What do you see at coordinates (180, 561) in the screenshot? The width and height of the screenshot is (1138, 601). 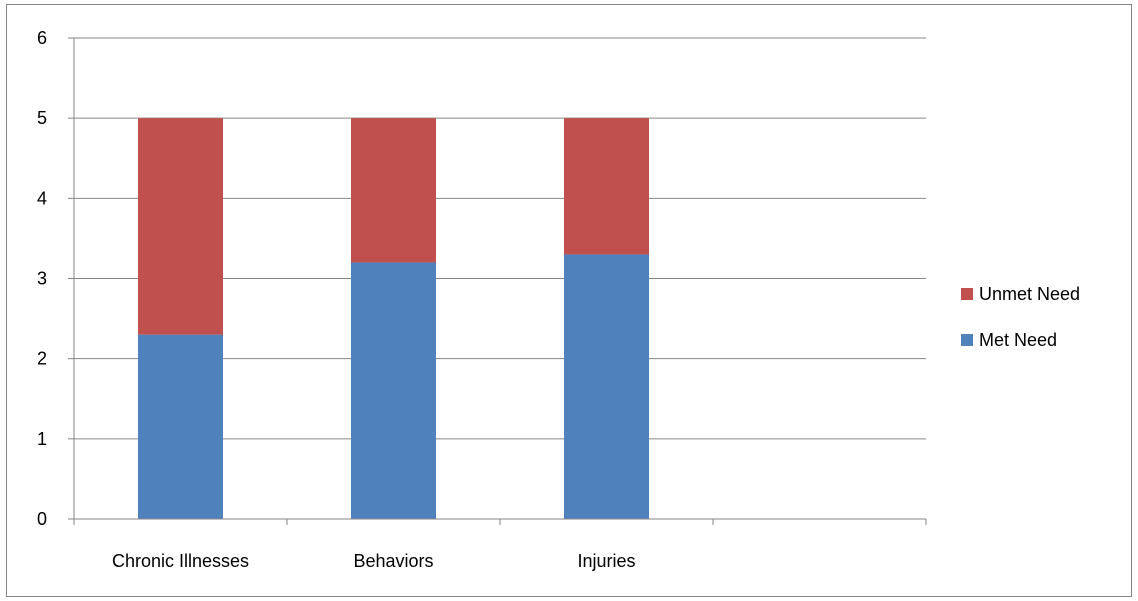 I see `x-category-label-0: Chronic Illnesses` at bounding box center [180, 561].